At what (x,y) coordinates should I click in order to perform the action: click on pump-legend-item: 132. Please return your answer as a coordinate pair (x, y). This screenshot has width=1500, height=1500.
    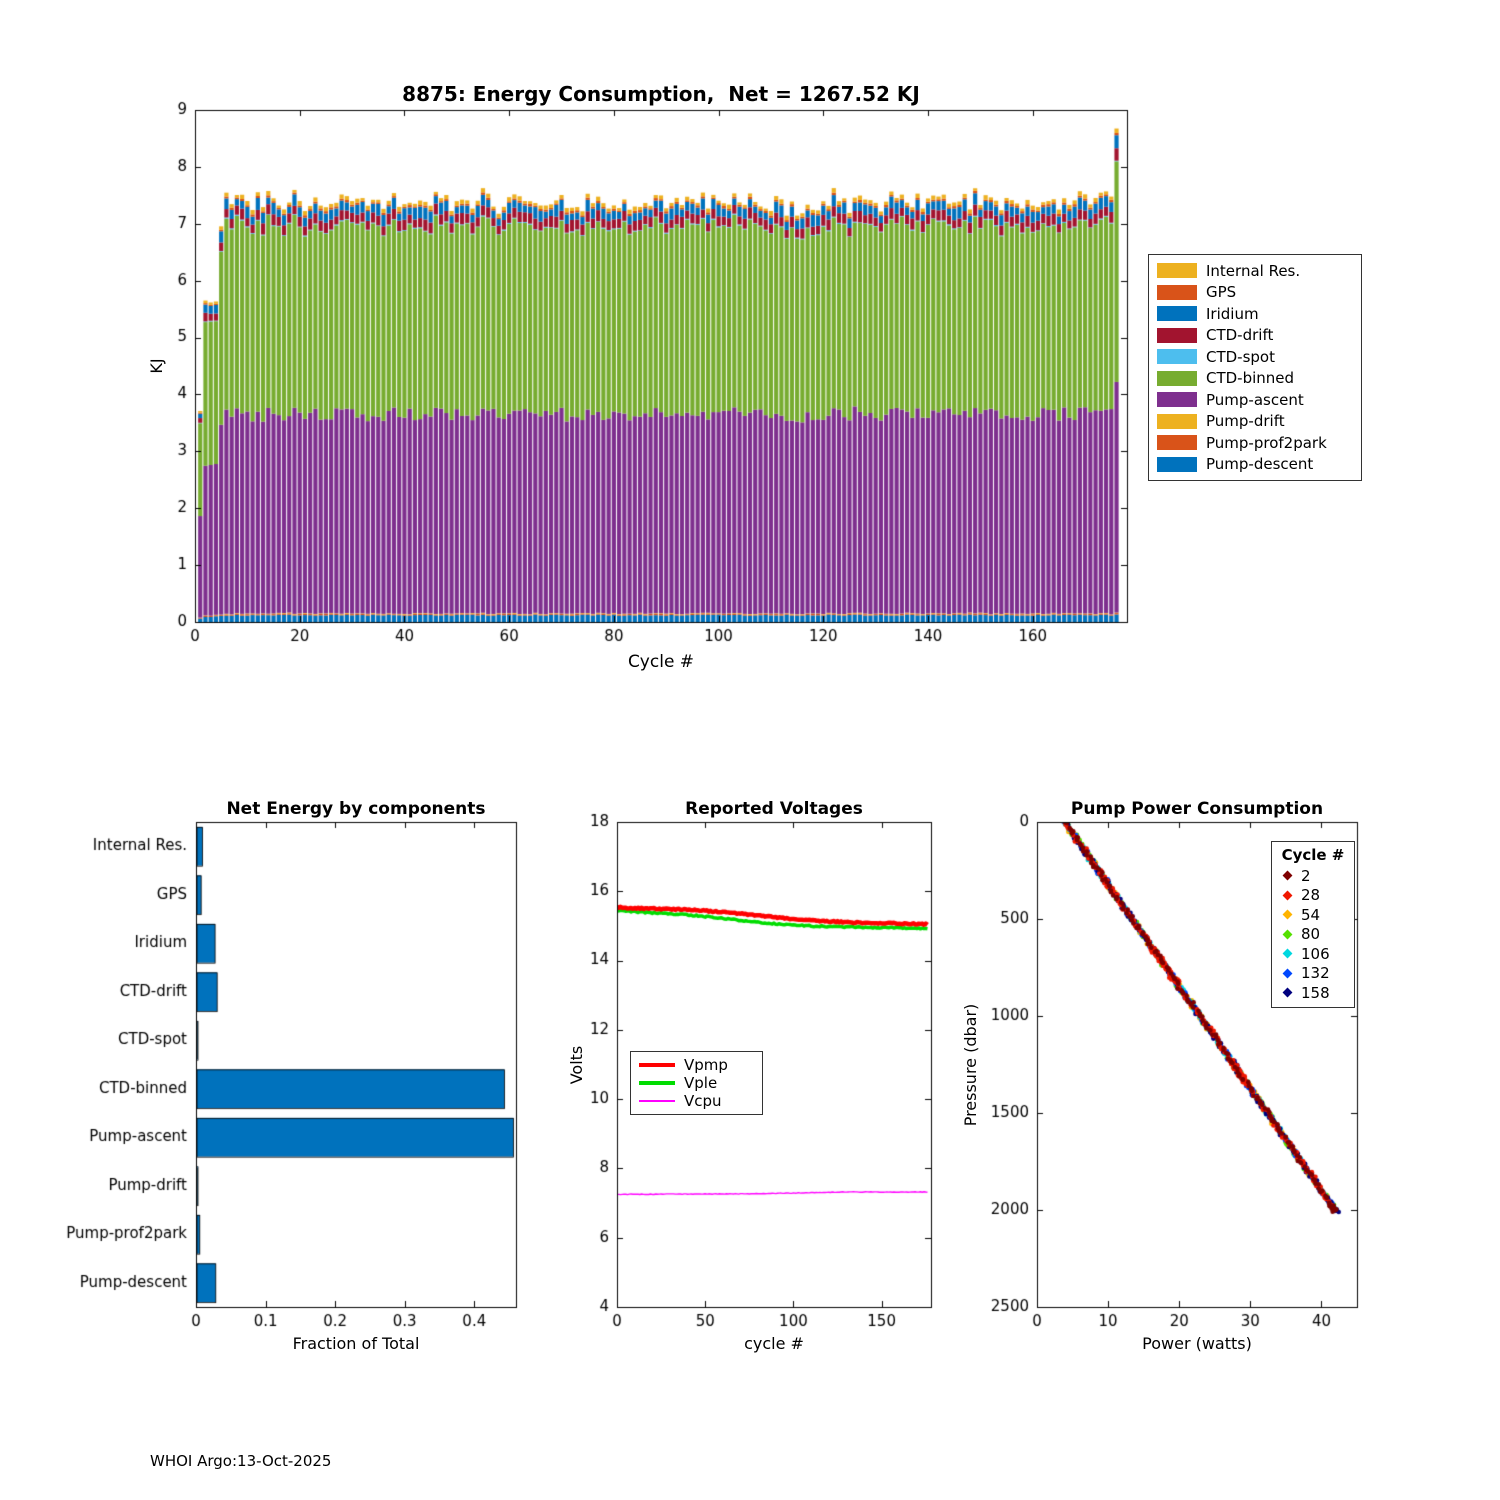
    Looking at the image, I should click on (1313, 974).